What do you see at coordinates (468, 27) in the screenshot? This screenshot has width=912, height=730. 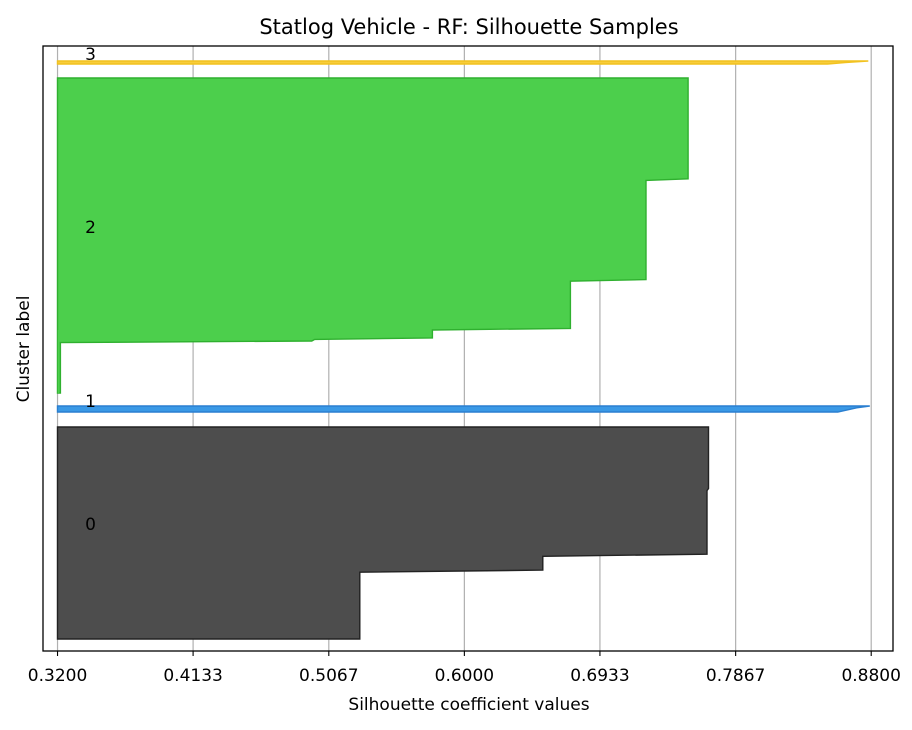 I see `chart-title: Statlog Vehicle - RF: Silhouette Samples` at bounding box center [468, 27].